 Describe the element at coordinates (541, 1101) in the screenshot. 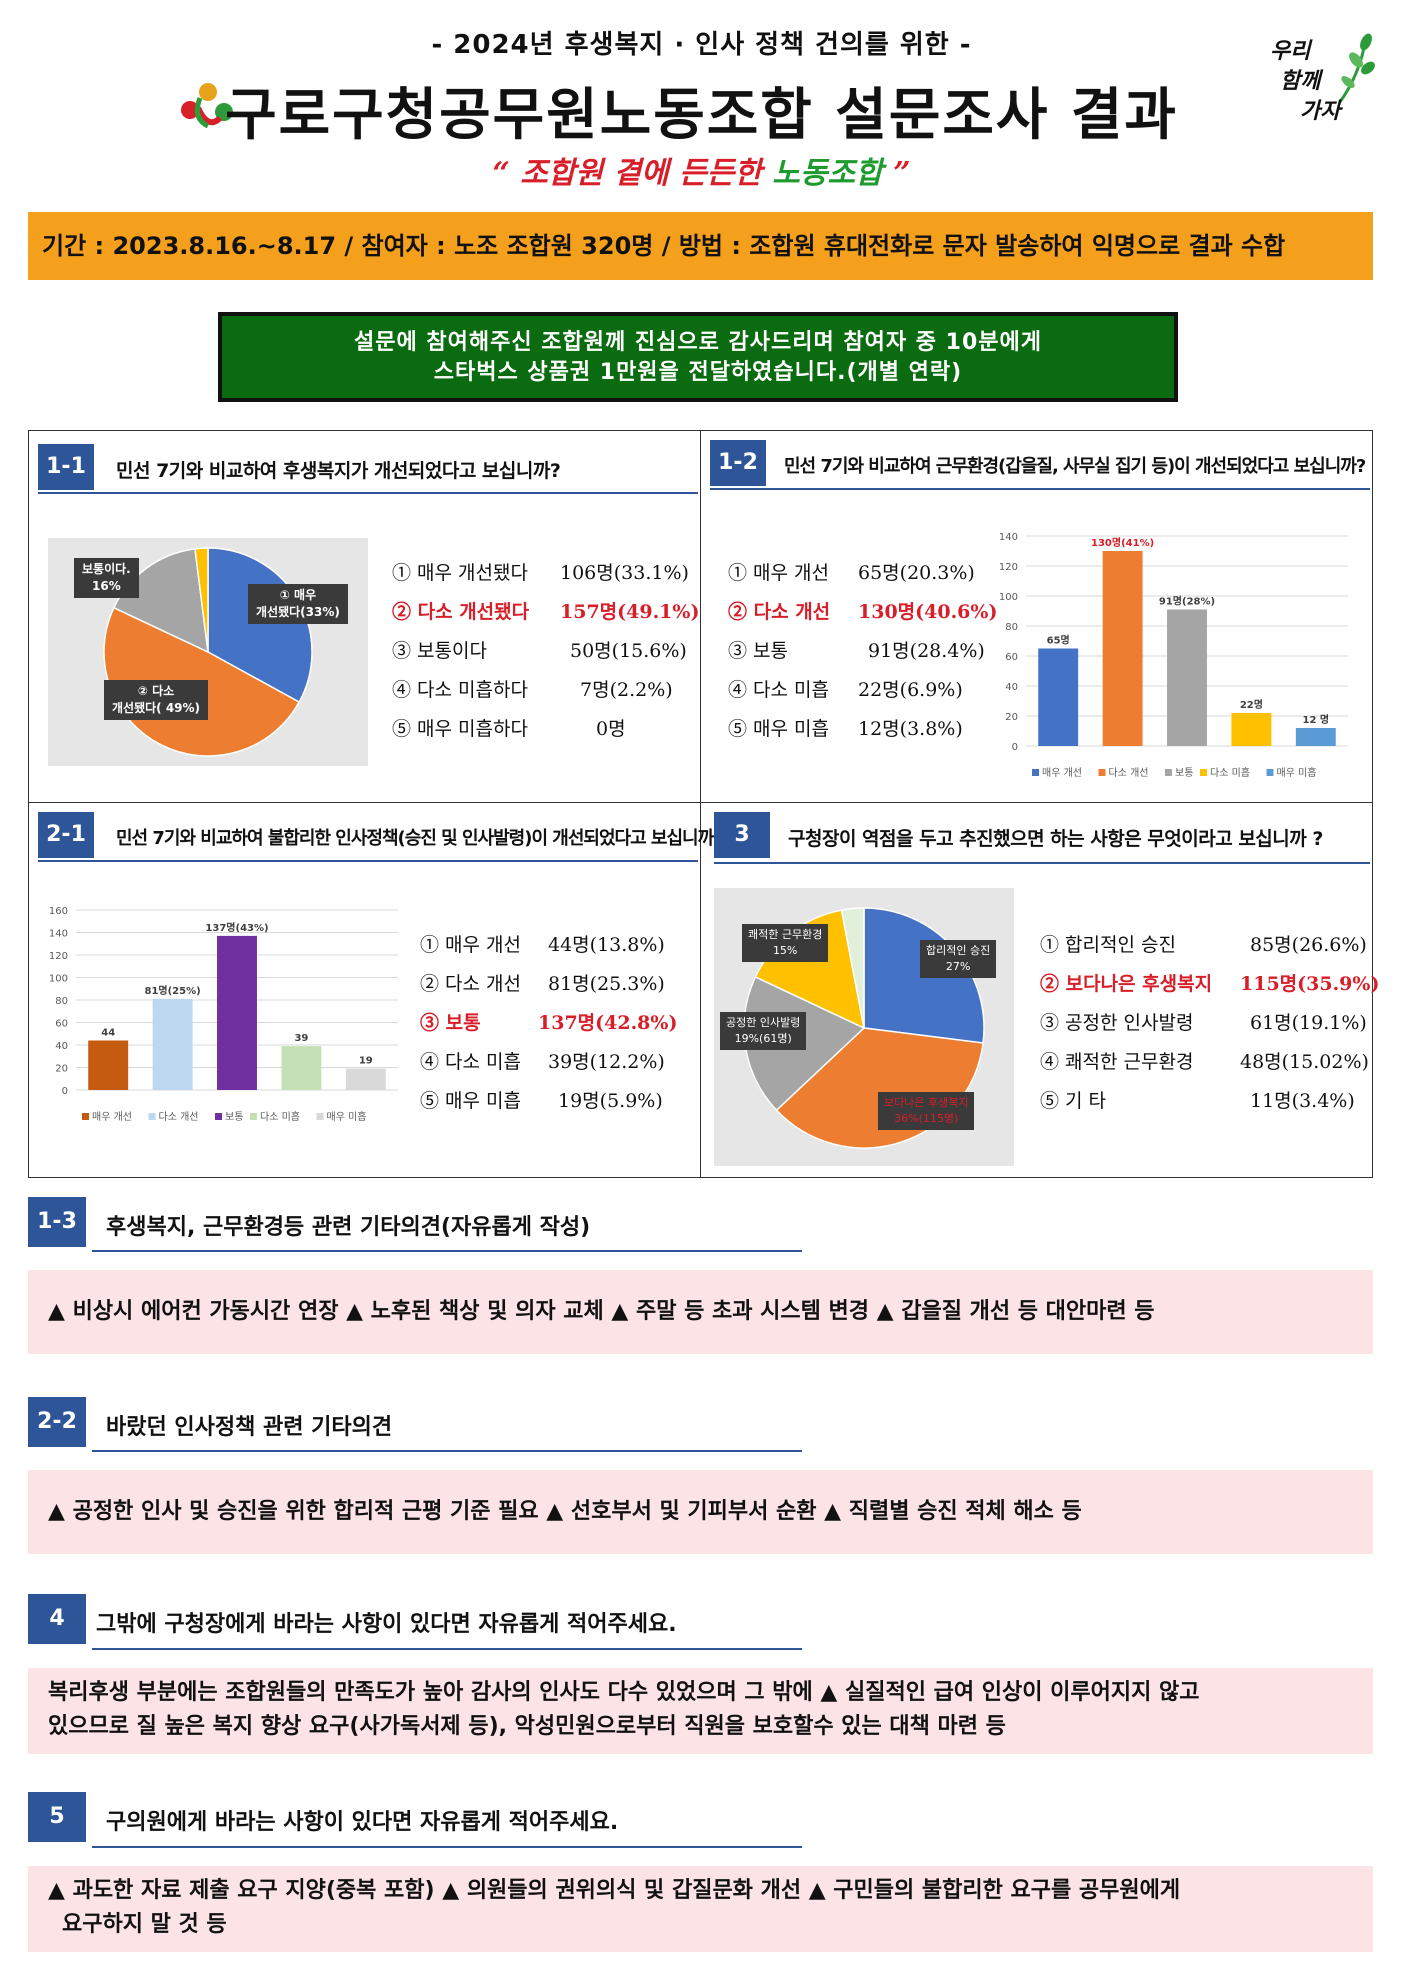

I see `q2-1-answer-5: ⑤ 매우 미흡 19명(5.9%)` at that location.